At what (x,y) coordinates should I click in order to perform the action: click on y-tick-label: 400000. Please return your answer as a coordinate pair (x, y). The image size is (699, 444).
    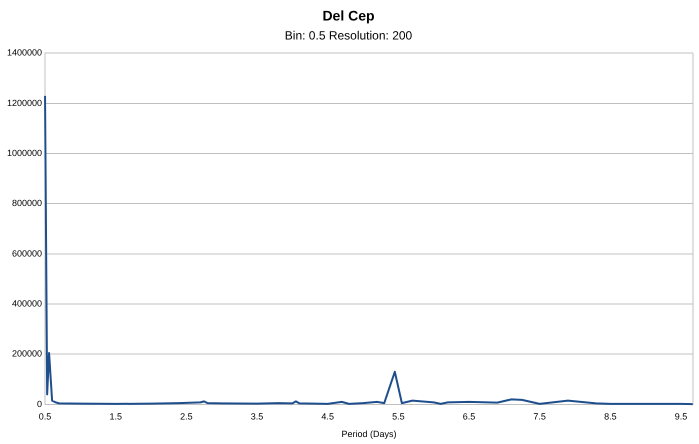
    Looking at the image, I should click on (27, 303).